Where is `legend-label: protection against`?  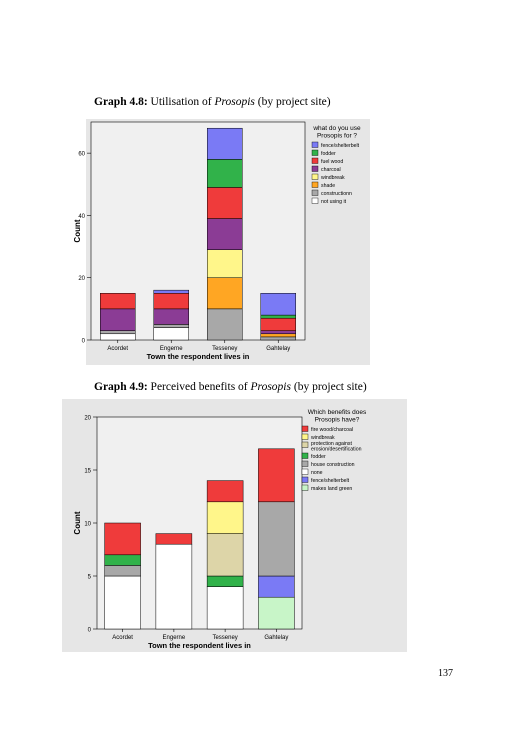
legend-label: protection against is located at coordinates (332, 444).